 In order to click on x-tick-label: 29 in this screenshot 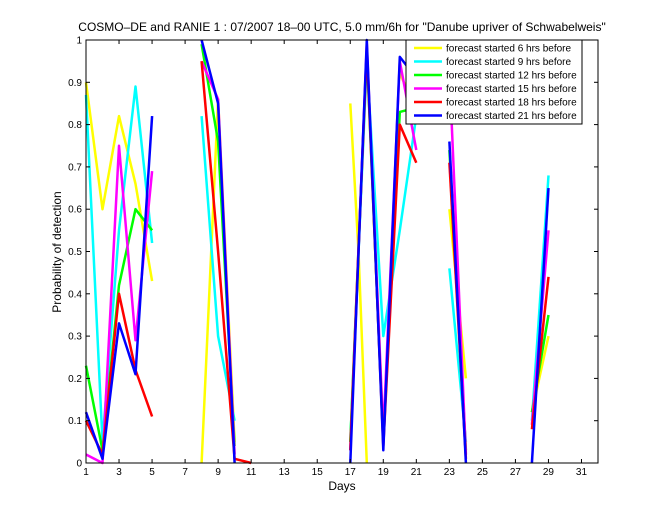, I will do `click(549, 472)`.